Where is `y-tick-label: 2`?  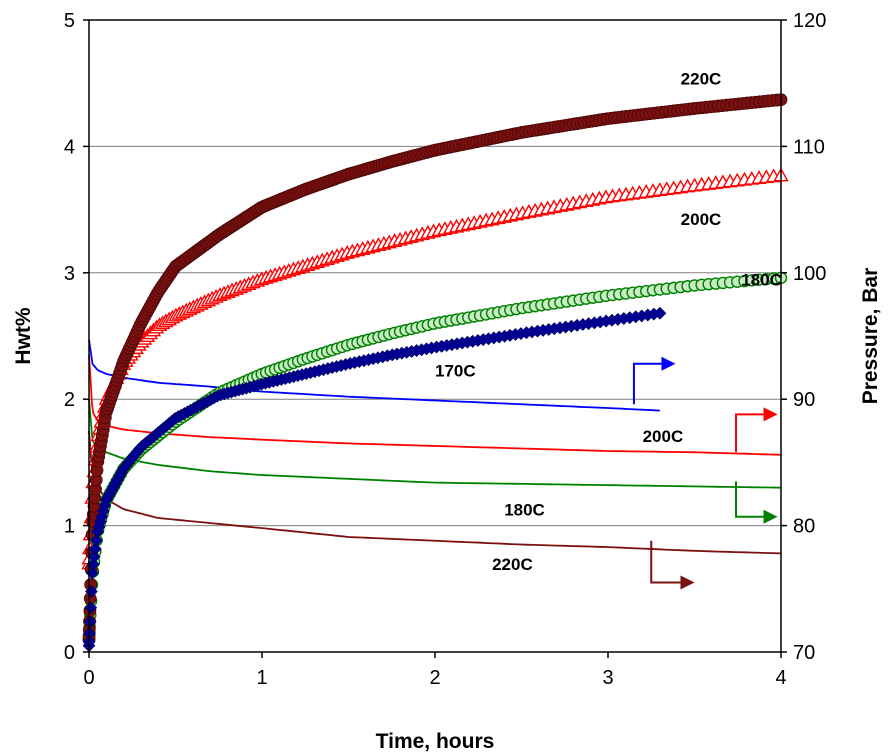
y-tick-label: 2 is located at coordinates (69, 400).